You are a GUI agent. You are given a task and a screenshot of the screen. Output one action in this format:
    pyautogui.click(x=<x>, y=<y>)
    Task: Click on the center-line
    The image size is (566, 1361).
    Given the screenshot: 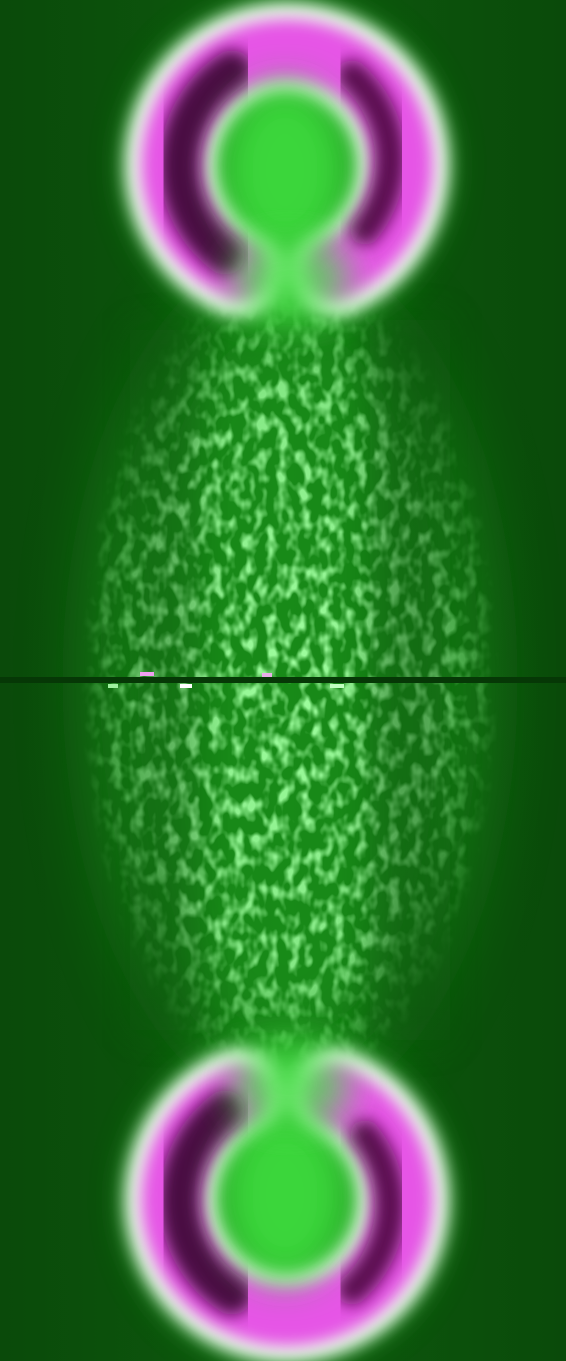 What is the action you would take?
    pyautogui.click(x=283, y=680)
    